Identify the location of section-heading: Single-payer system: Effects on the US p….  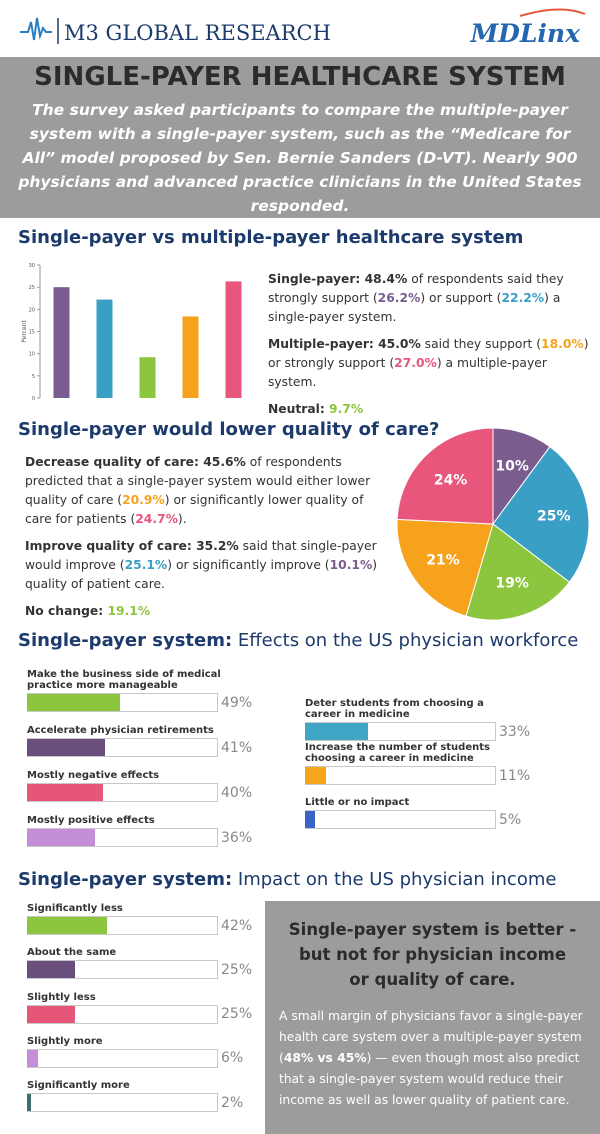
(298, 640).